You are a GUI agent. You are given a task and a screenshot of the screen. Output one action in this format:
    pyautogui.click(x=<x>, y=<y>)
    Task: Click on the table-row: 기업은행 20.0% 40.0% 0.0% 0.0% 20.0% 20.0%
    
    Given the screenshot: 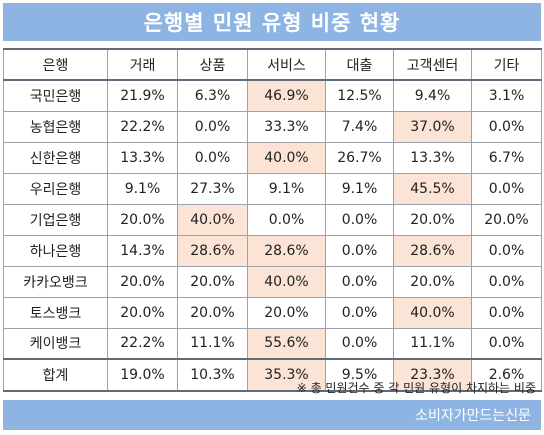 What is the action you would take?
    pyautogui.click(x=272, y=219)
    